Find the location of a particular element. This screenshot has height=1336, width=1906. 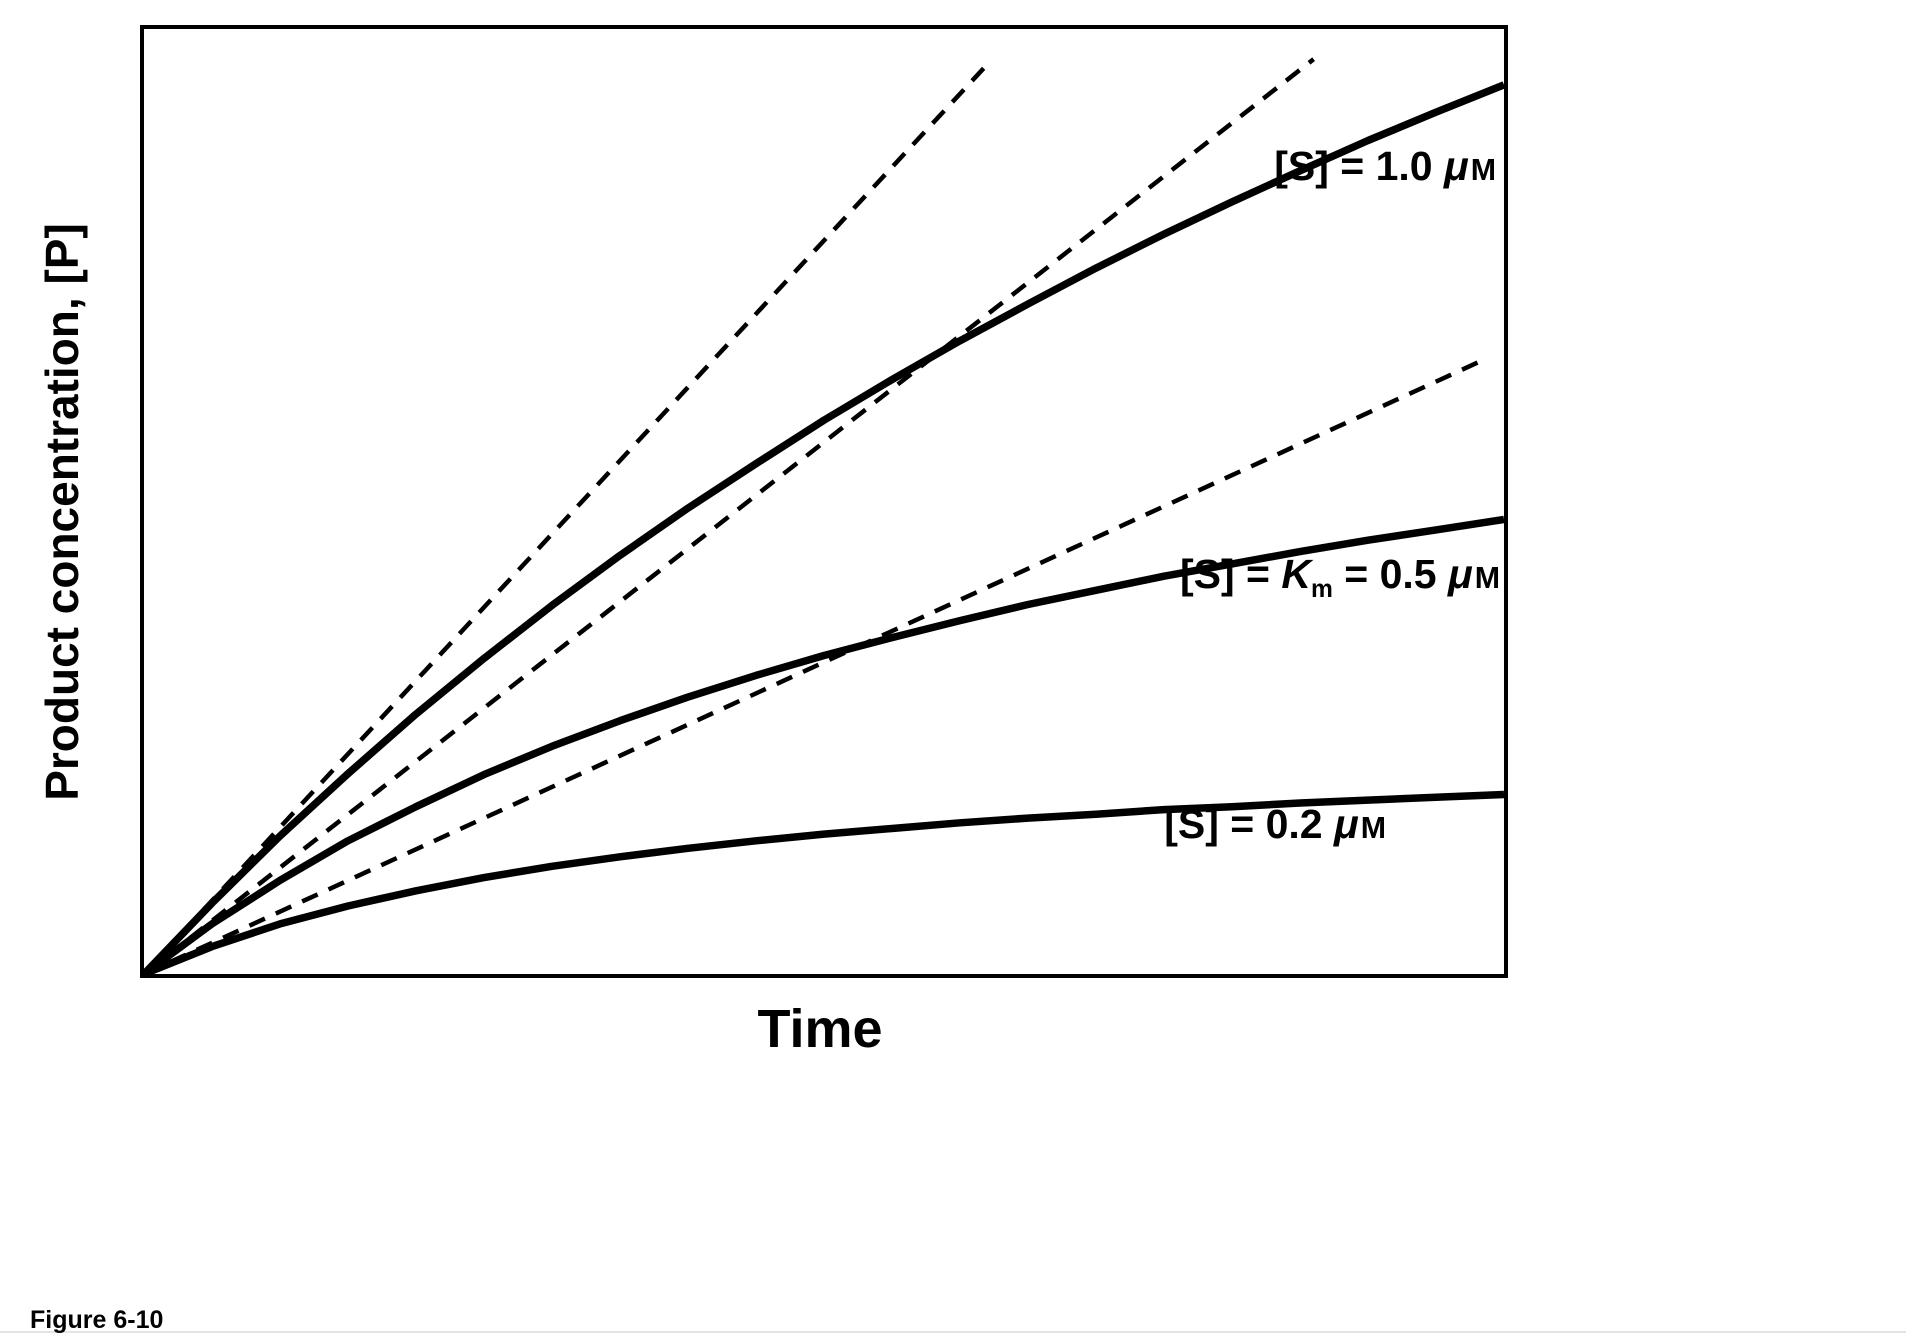

curve-label-s-0.5: [S] = Km = 0.5 μM is located at coordinates (1340, 577).